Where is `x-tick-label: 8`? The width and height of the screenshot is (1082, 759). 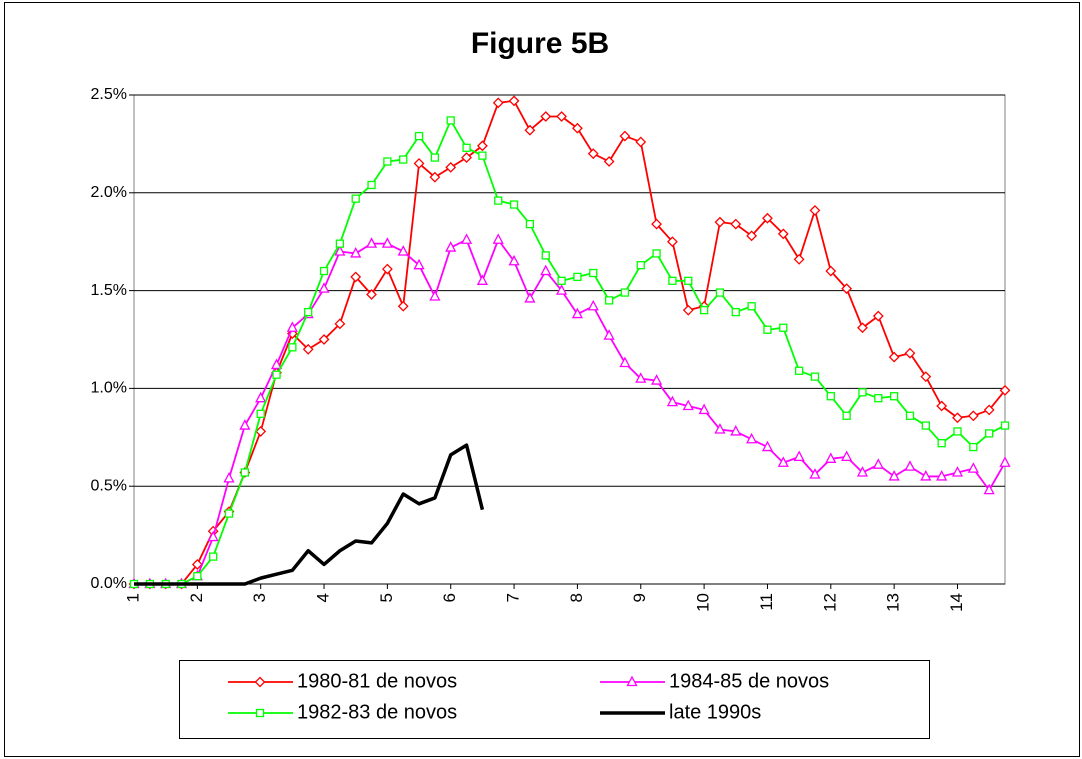
x-tick-label: 8 is located at coordinates (576, 597).